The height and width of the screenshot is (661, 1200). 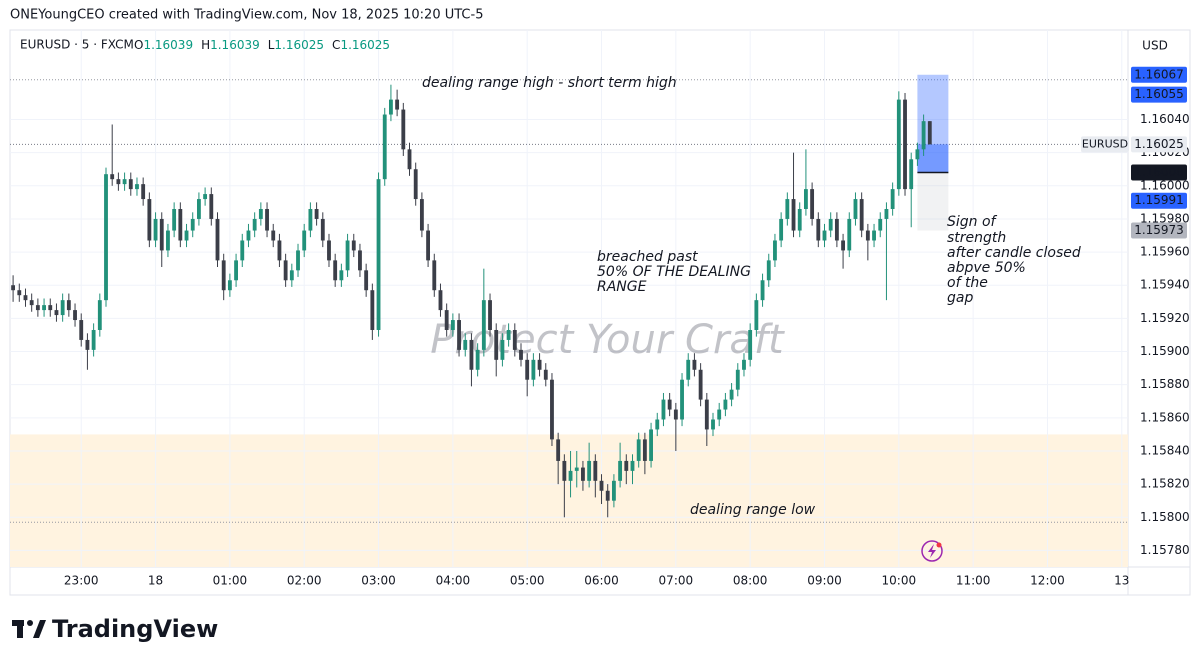 What do you see at coordinates (304, 581) in the screenshot?
I see `x-tick-label: 02:00` at bounding box center [304, 581].